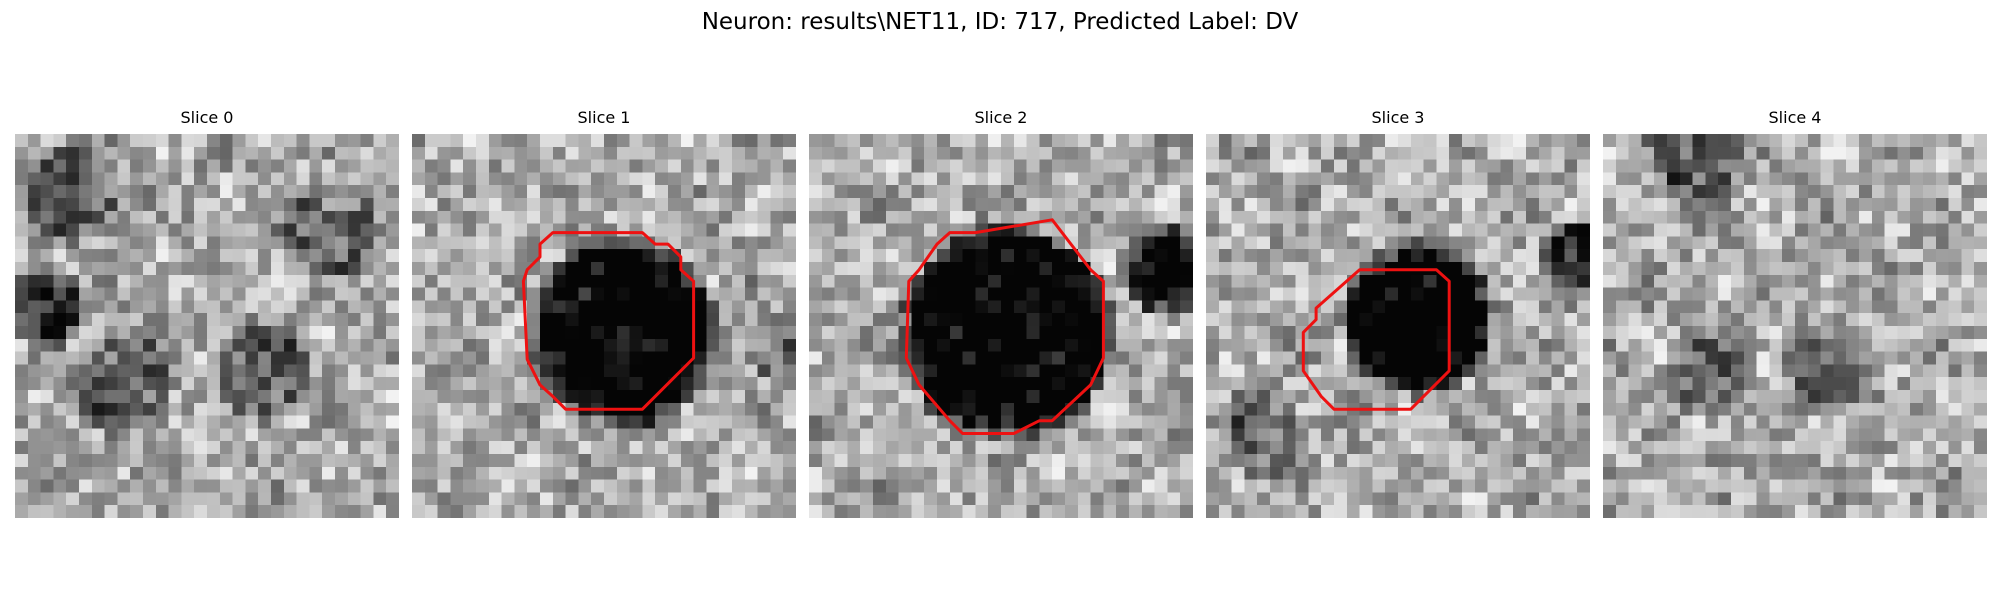  Describe the element at coordinates (1398, 117) in the screenshot. I see `slice-title: Slice 3` at that location.